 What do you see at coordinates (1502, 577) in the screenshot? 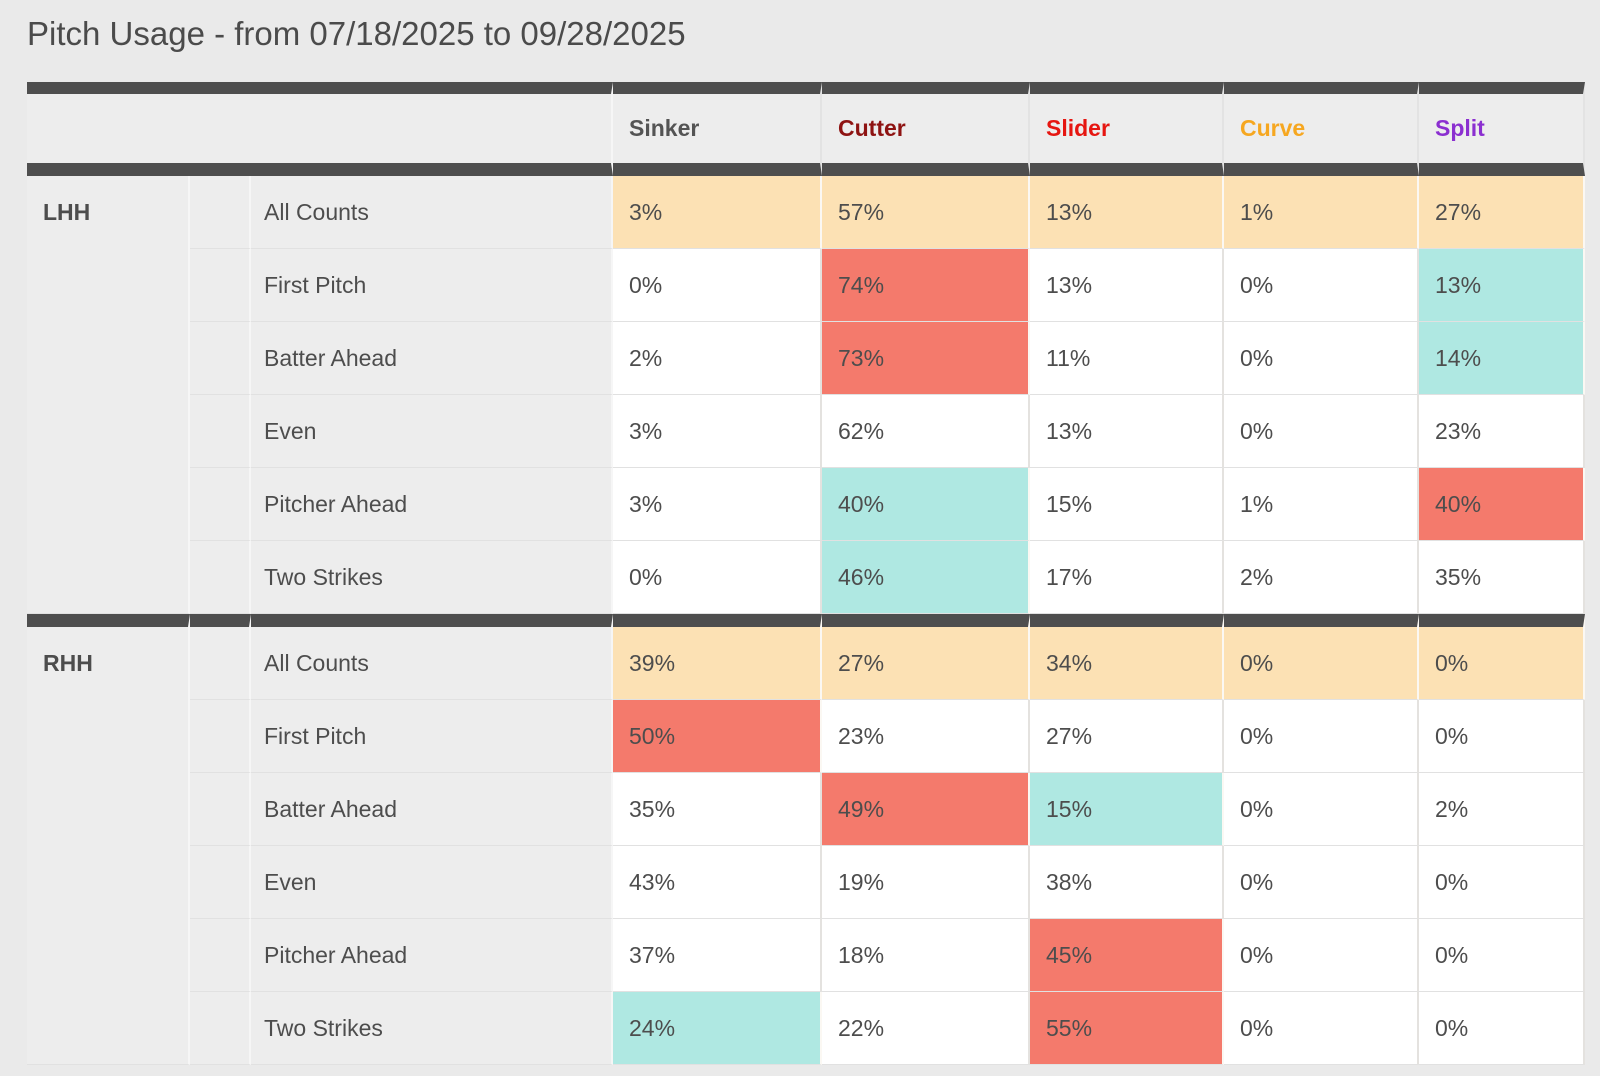
I see `value-cell-lhh-two-strikes-split: 35%` at bounding box center [1502, 577].